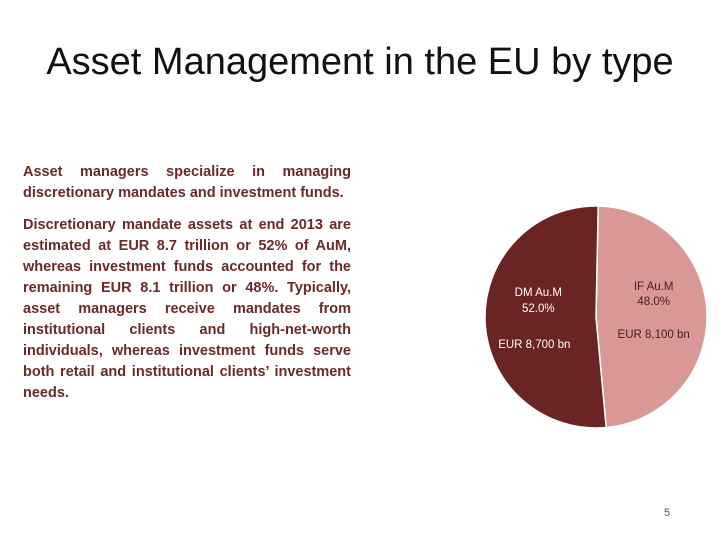 The image size is (720, 540). What do you see at coordinates (546, 317) in the screenshot?
I see `pie-slice-dm` at bounding box center [546, 317].